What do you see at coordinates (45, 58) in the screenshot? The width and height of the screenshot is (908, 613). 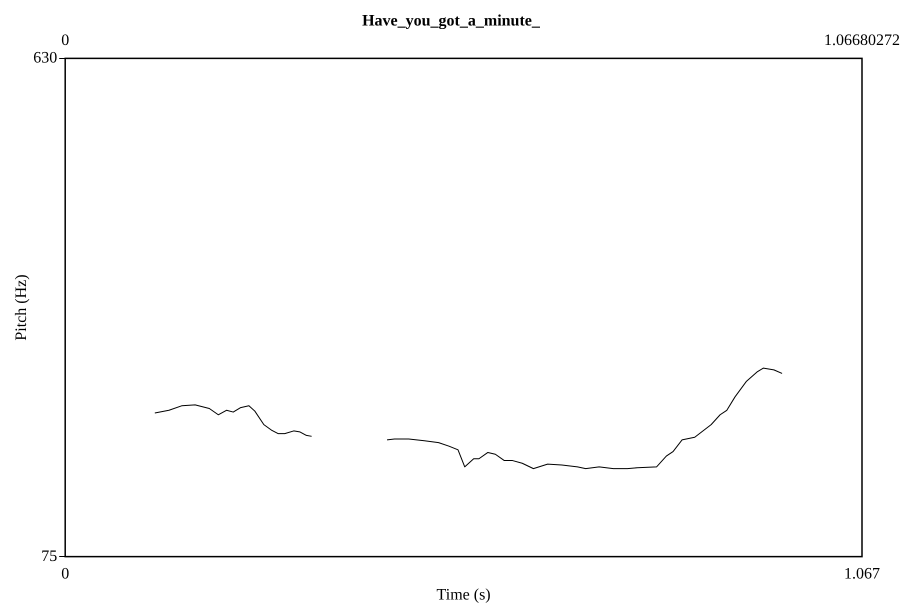 I see `y-tick-label: 630` at bounding box center [45, 58].